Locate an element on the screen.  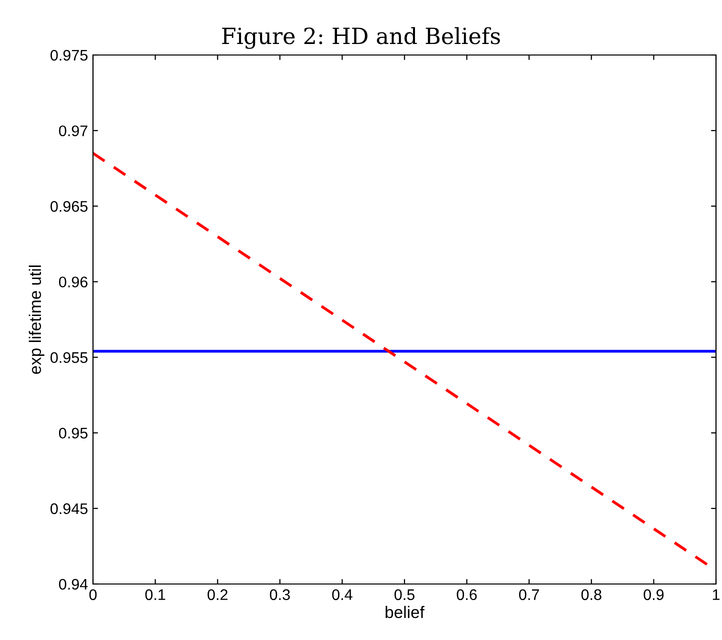
x-tick-label: 0.2 is located at coordinates (218, 594).